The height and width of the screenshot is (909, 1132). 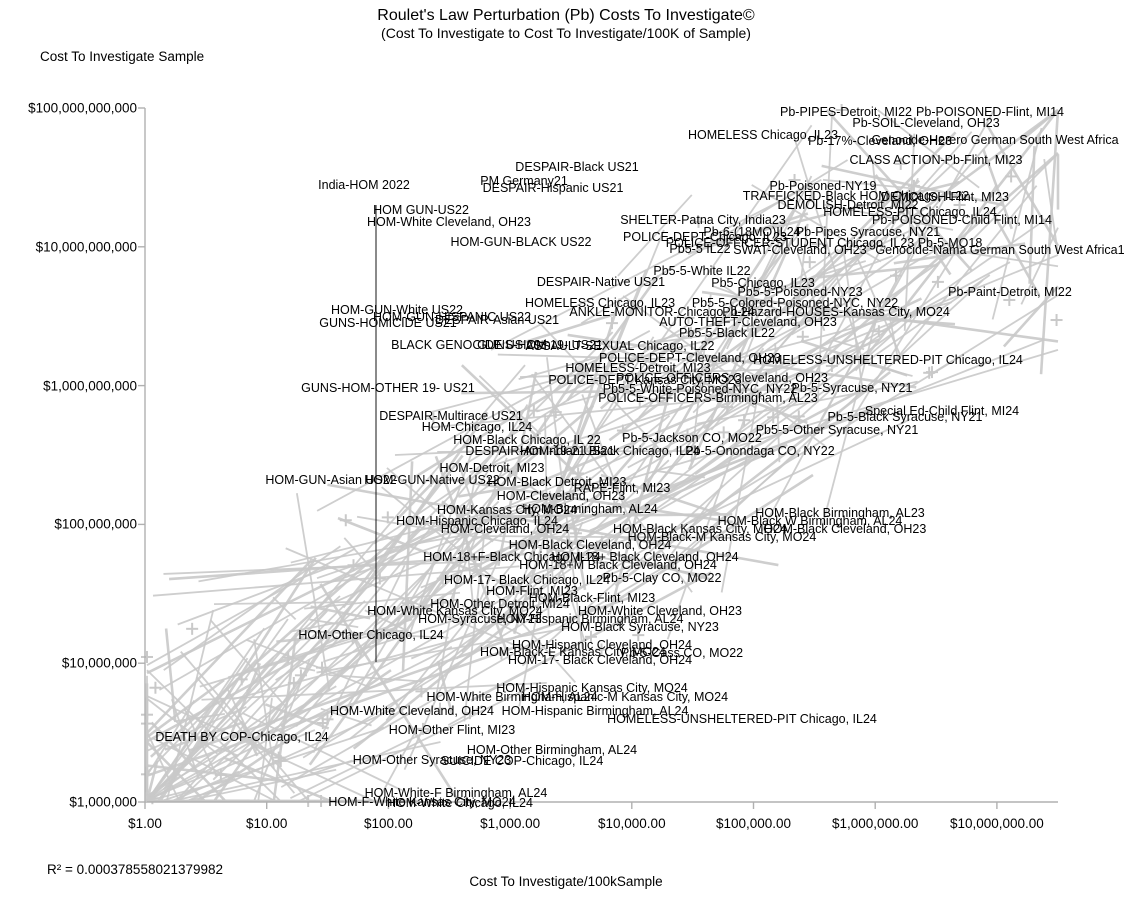 I want to click on data-label: HOM-White Chicago, IL24, so click(x=460, y=803).